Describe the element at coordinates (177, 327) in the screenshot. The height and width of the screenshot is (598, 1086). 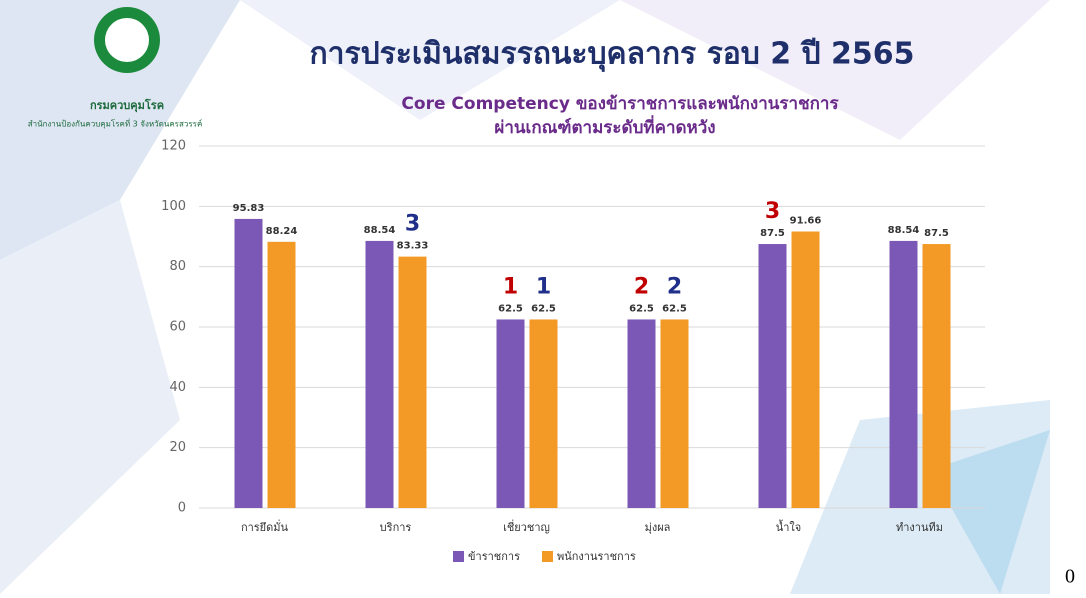
I see `y-tick-label: 60` at that location.